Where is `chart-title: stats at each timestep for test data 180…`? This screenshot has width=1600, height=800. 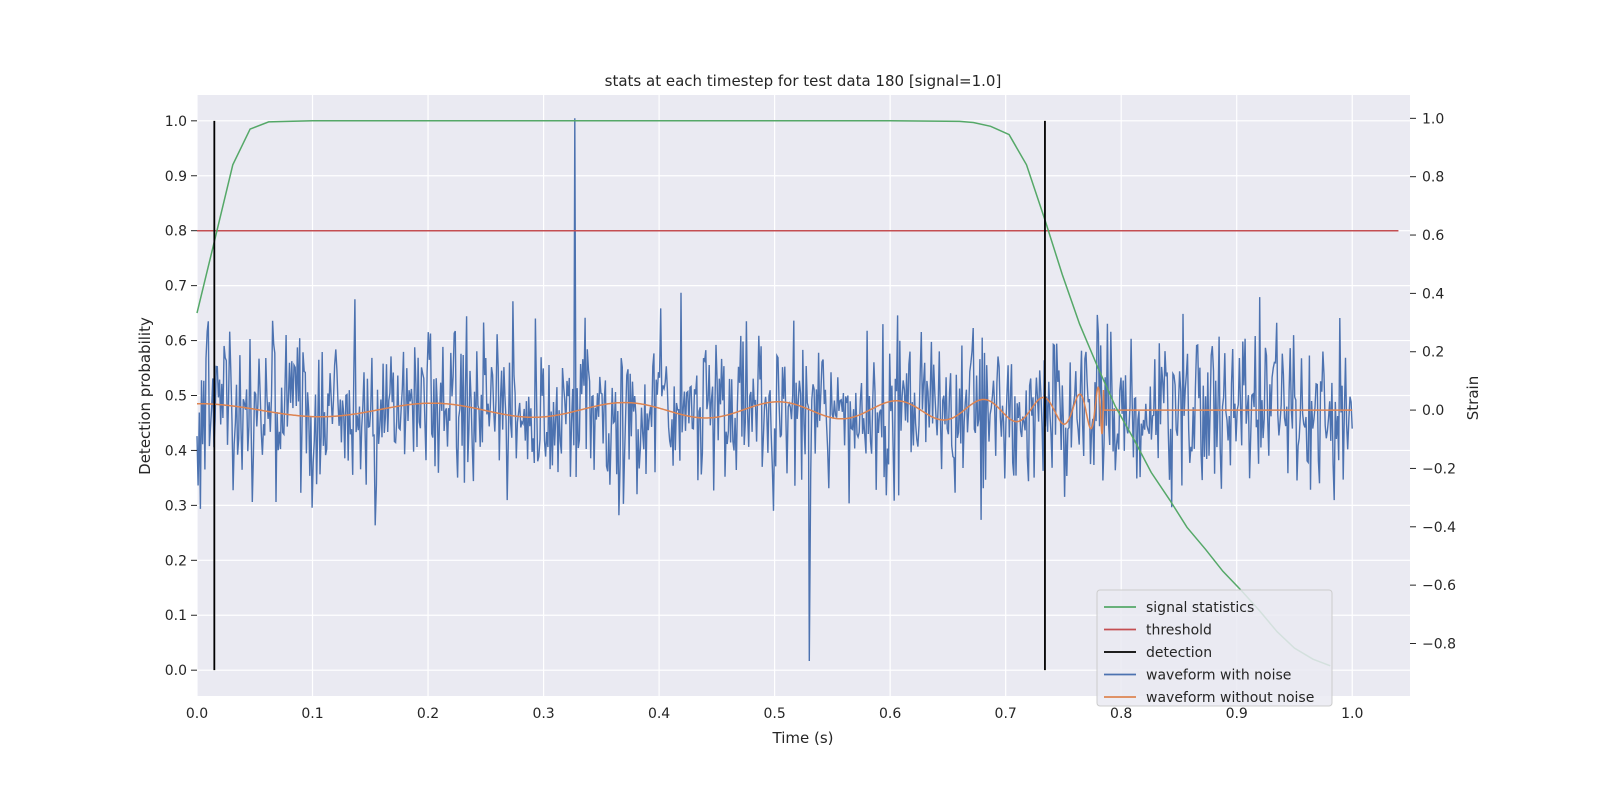 chart-title: stats at each timestep for test data 180… is located at coordinates (803, 81).